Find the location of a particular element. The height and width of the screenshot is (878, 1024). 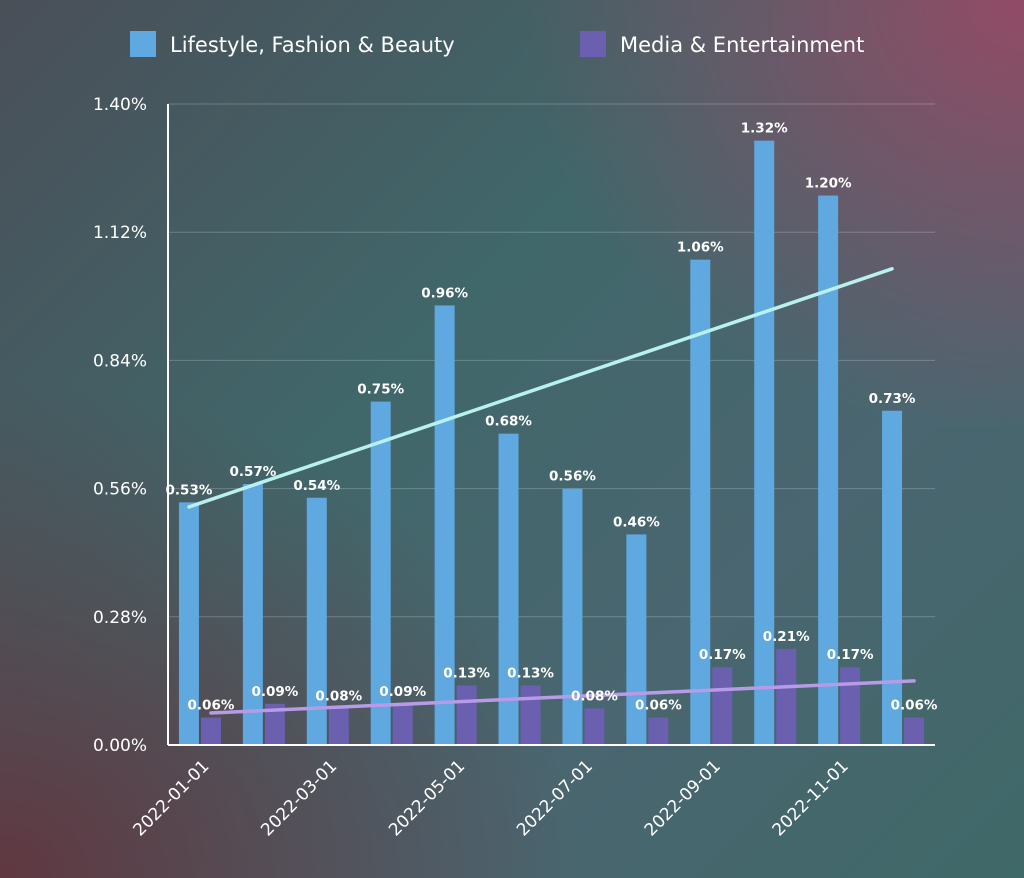

data-label-lifestyle-fashion-beauty: 0.75% is located at coordinates (380, 390).